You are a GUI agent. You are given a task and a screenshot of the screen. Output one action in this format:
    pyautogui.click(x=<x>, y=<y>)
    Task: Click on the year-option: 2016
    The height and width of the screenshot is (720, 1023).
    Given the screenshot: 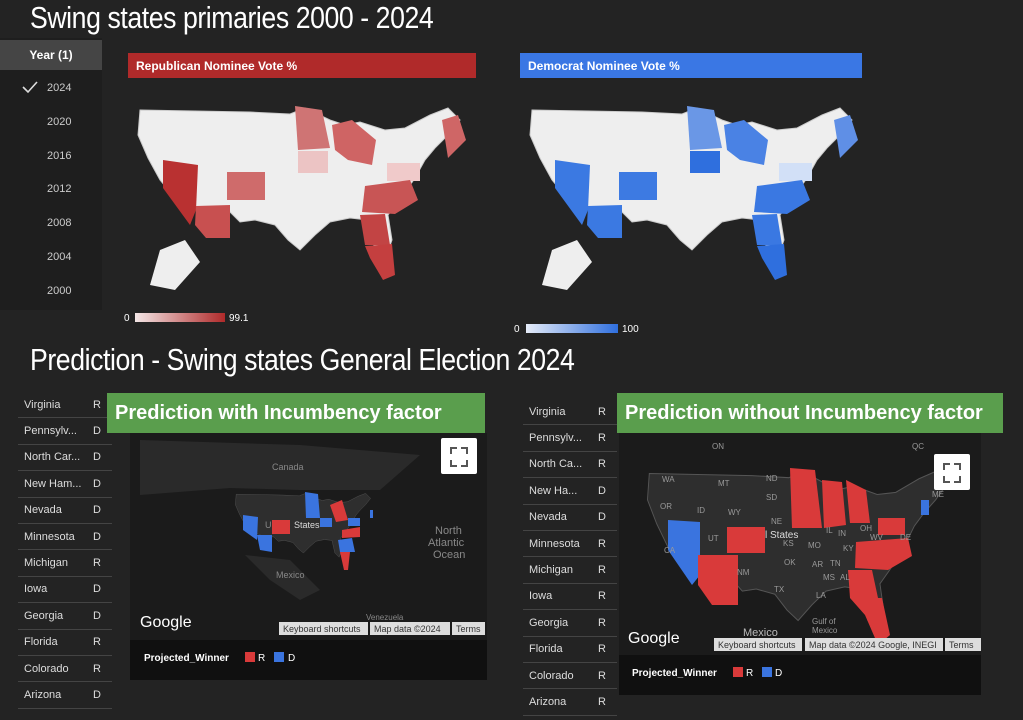 What is the action you would take?
    pyautogui.click(x=59, y=155)
    